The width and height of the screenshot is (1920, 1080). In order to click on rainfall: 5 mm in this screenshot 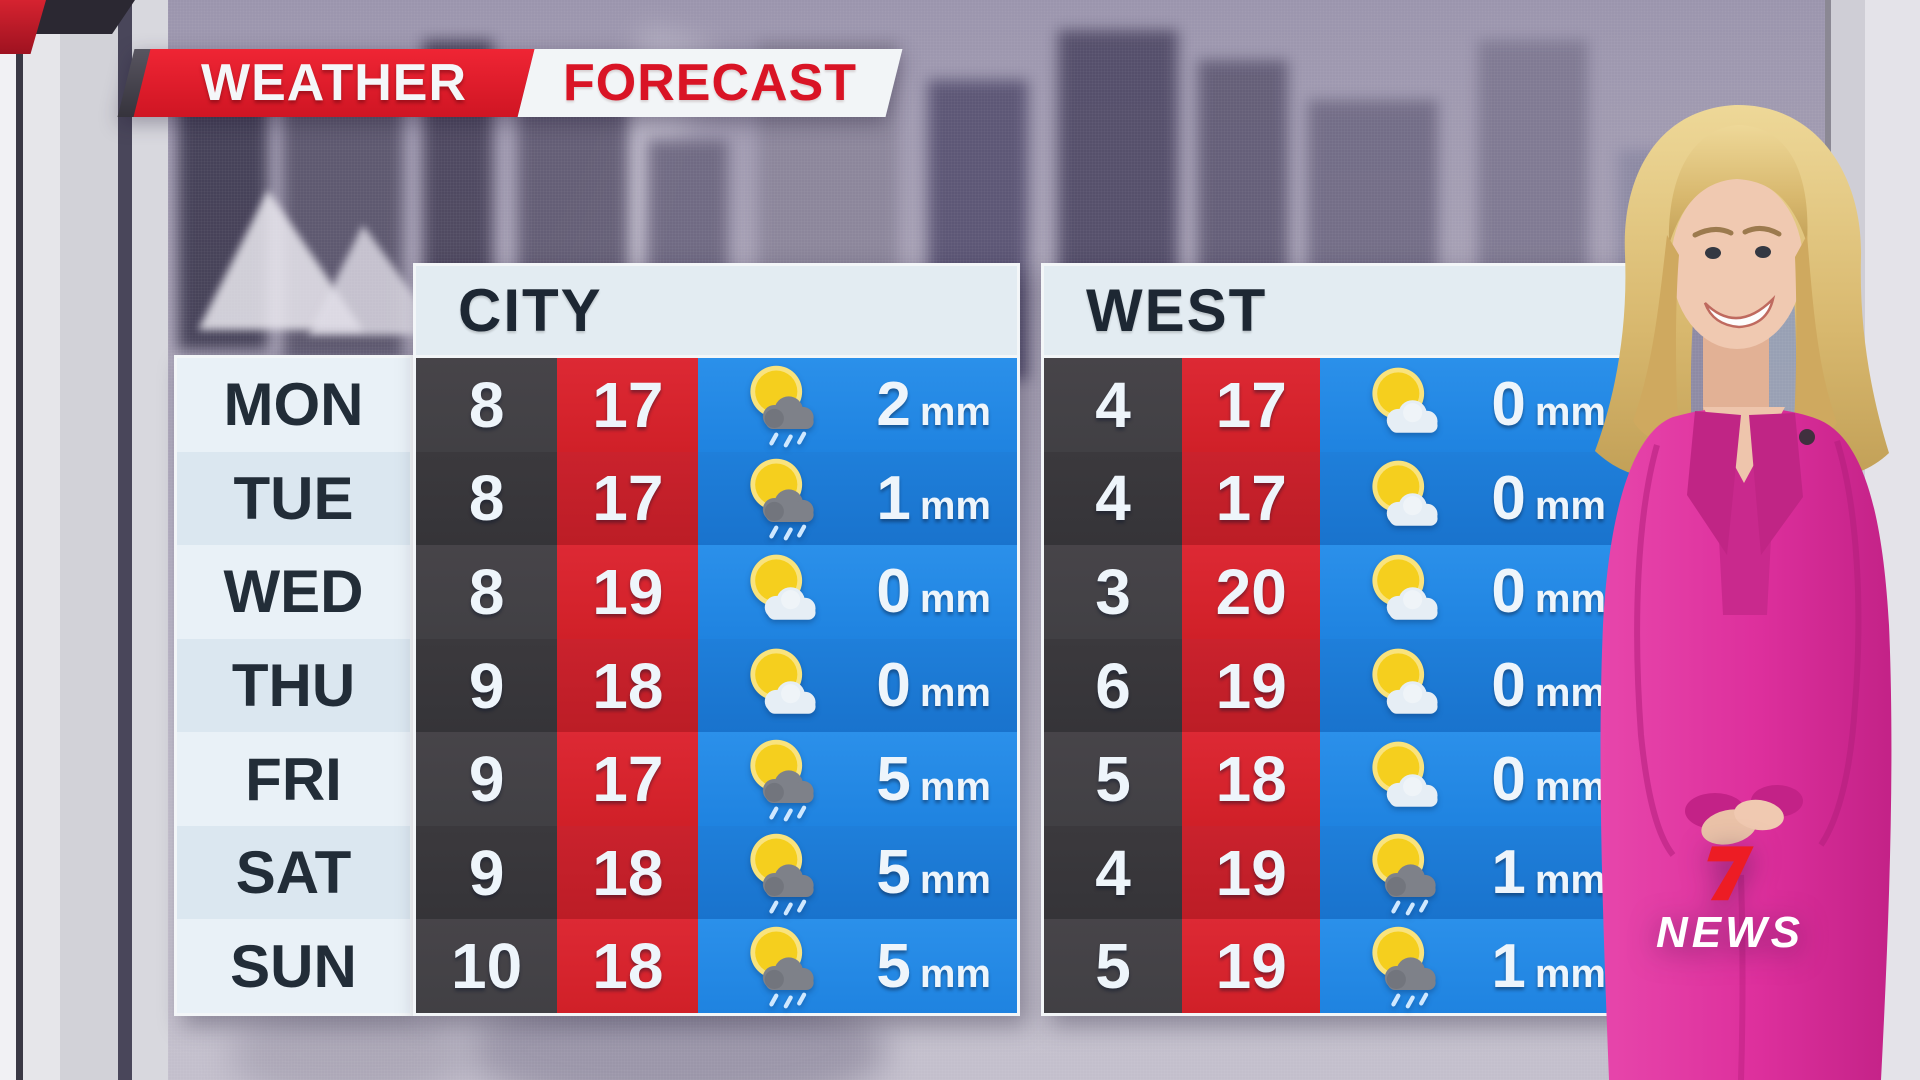, I will do `click(946, 966)`.